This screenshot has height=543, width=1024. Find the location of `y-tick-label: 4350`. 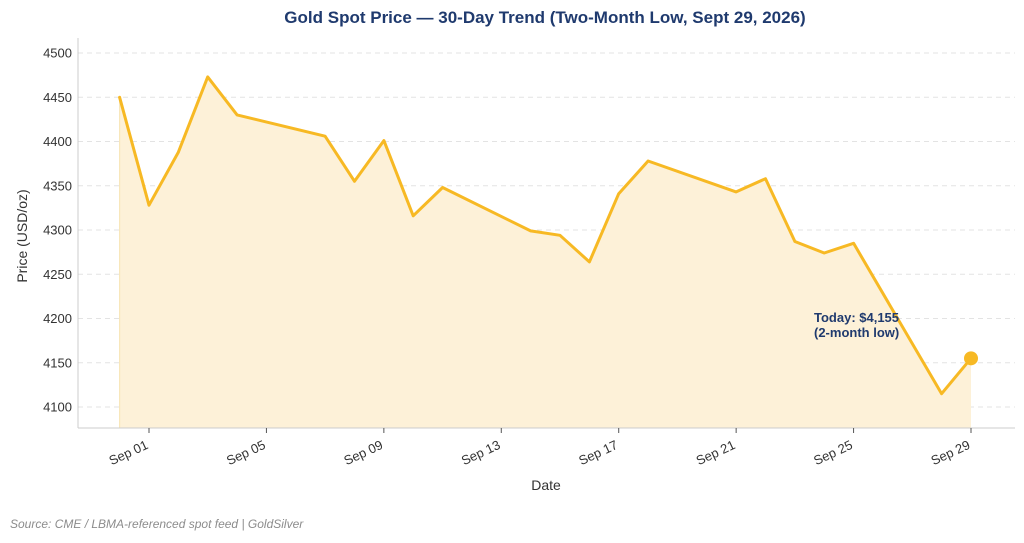

y-tick-label: 4350 is located at coordinates (57, 185).